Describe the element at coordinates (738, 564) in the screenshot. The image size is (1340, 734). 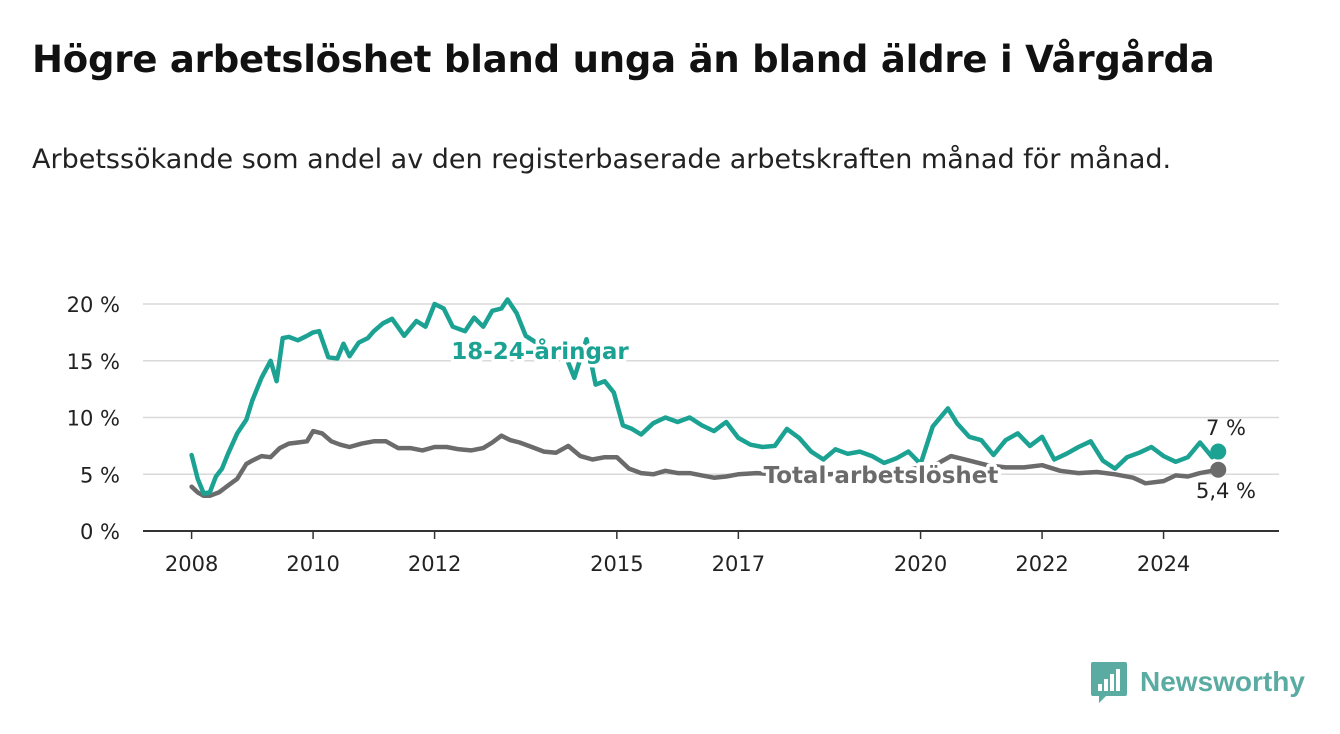
I see `x-tick-label: 2017` at that location.